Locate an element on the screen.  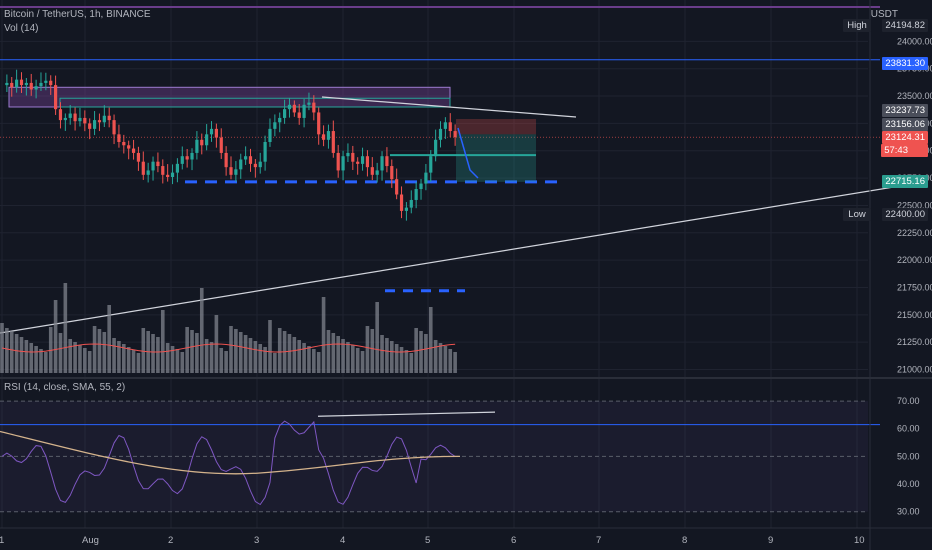
countdown-badge: 57:43 is located at coordinates (904, 150).